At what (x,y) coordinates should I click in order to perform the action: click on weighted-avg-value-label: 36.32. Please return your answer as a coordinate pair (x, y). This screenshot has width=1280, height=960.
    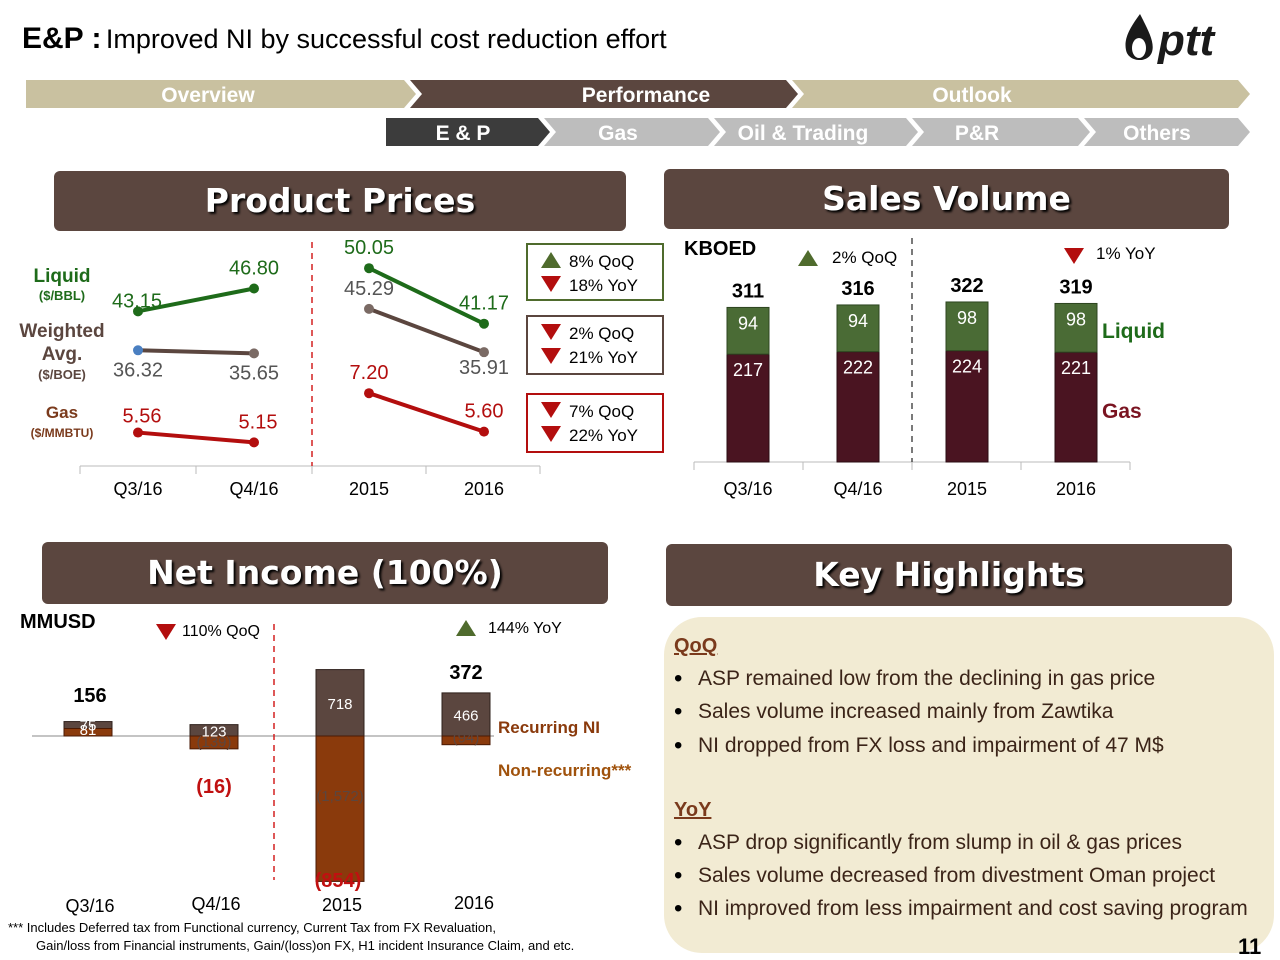
    Looking at the image, I should click on (138, 370).